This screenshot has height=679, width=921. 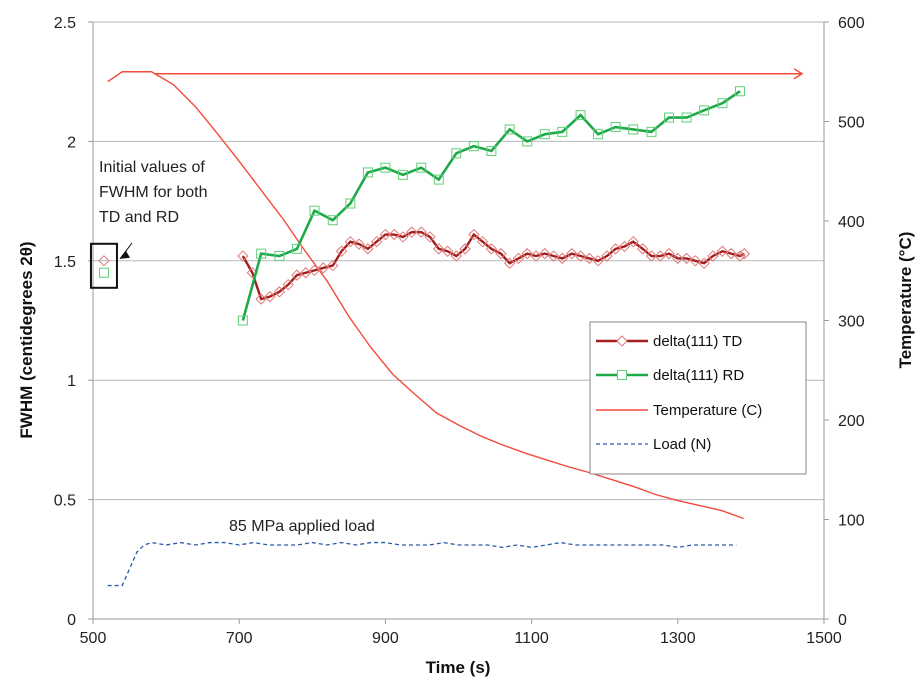 What do you see at coordinates (842, 620) in the screenshot?
I see `y-right-tick-label: 0` at bounding box center [842, 620].